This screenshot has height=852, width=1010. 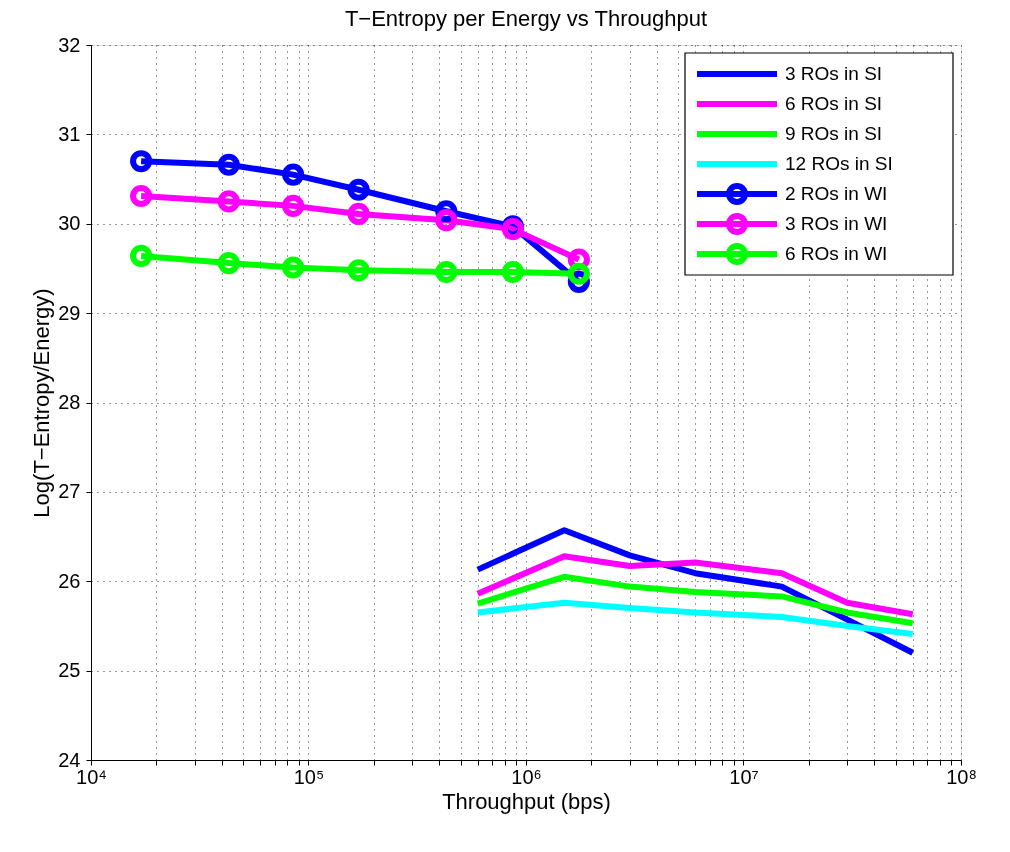 I want to click on x-tick-label: 10⁵, so click(x=309, y=776).